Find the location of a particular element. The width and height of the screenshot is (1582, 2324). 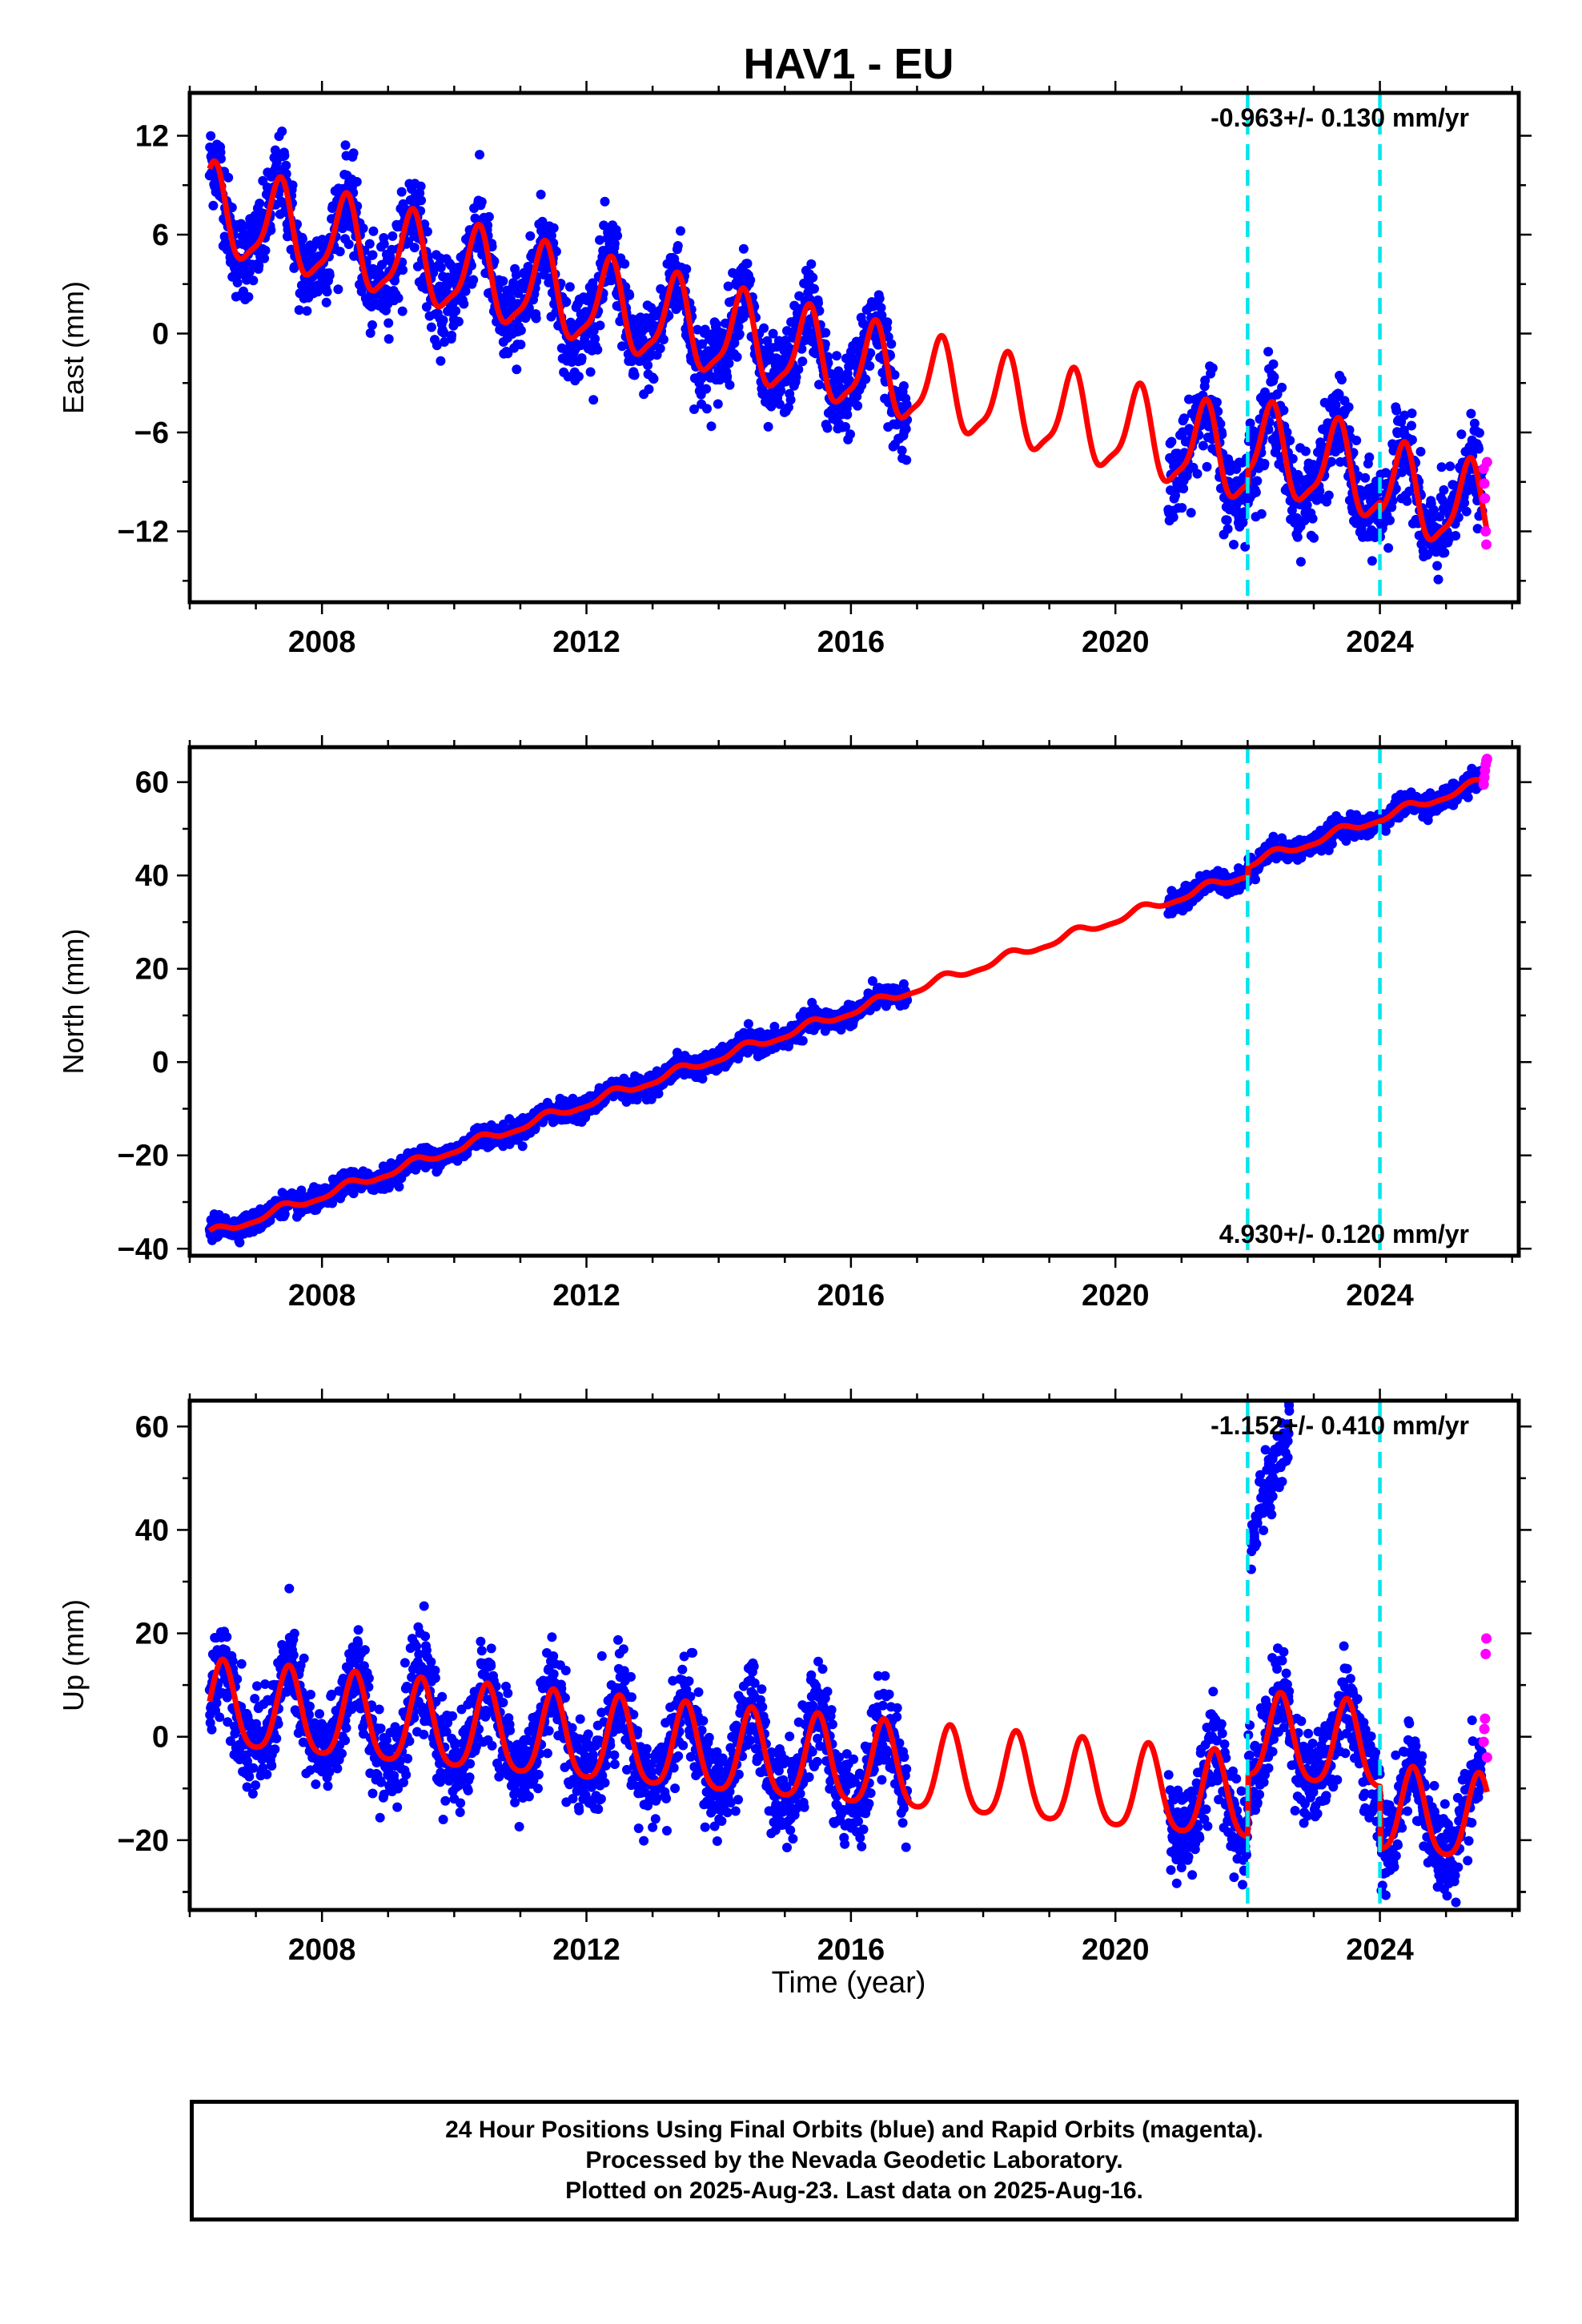

y-tick-label: −6 is located at coordinates (152, 433).